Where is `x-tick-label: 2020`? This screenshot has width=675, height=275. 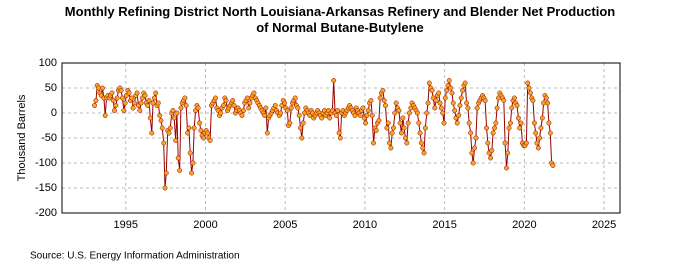
x-tick-label: 2020 is located at coordinates (524, 225).